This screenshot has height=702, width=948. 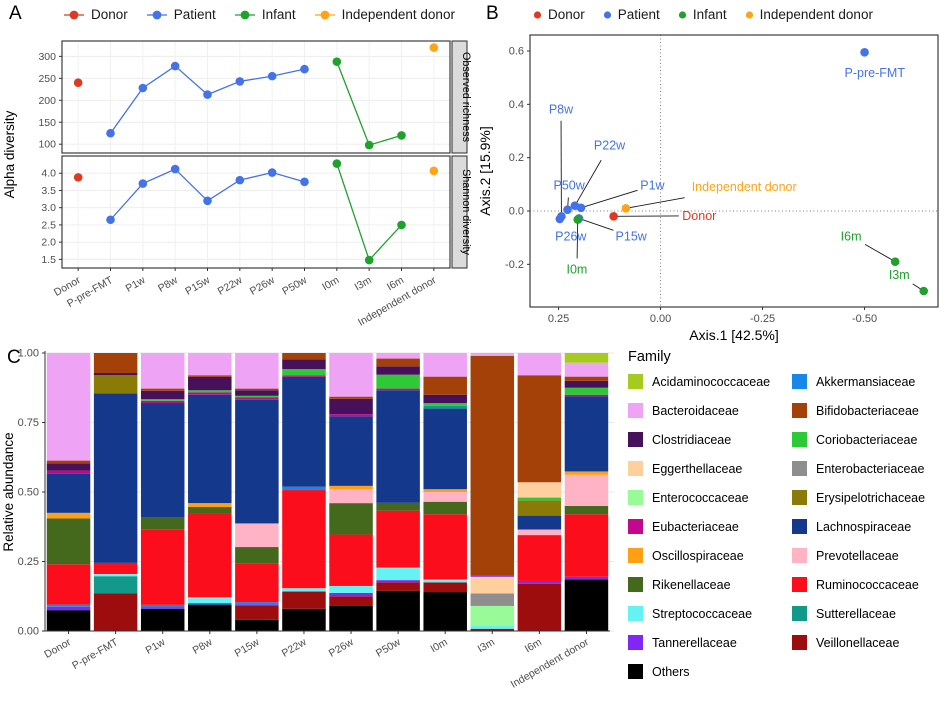 I want to click on infant-marker-icon, so click(x=682, y=14).